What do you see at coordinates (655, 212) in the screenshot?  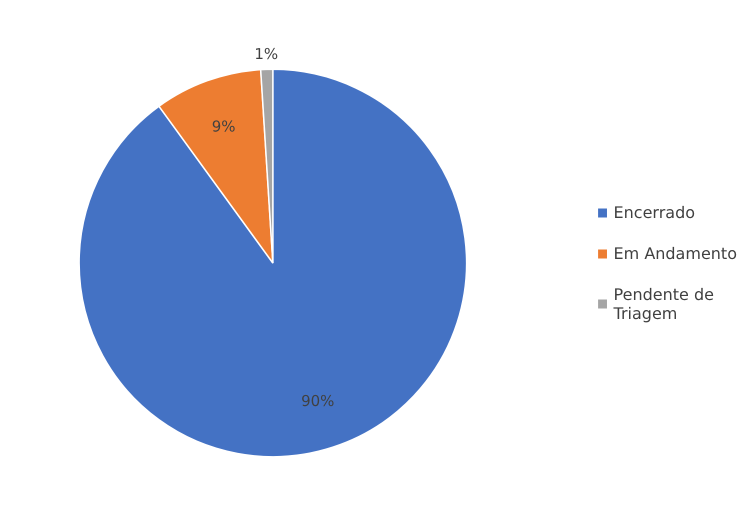 I see `legend-label: Encerrado` at bounding box center [655, 212].